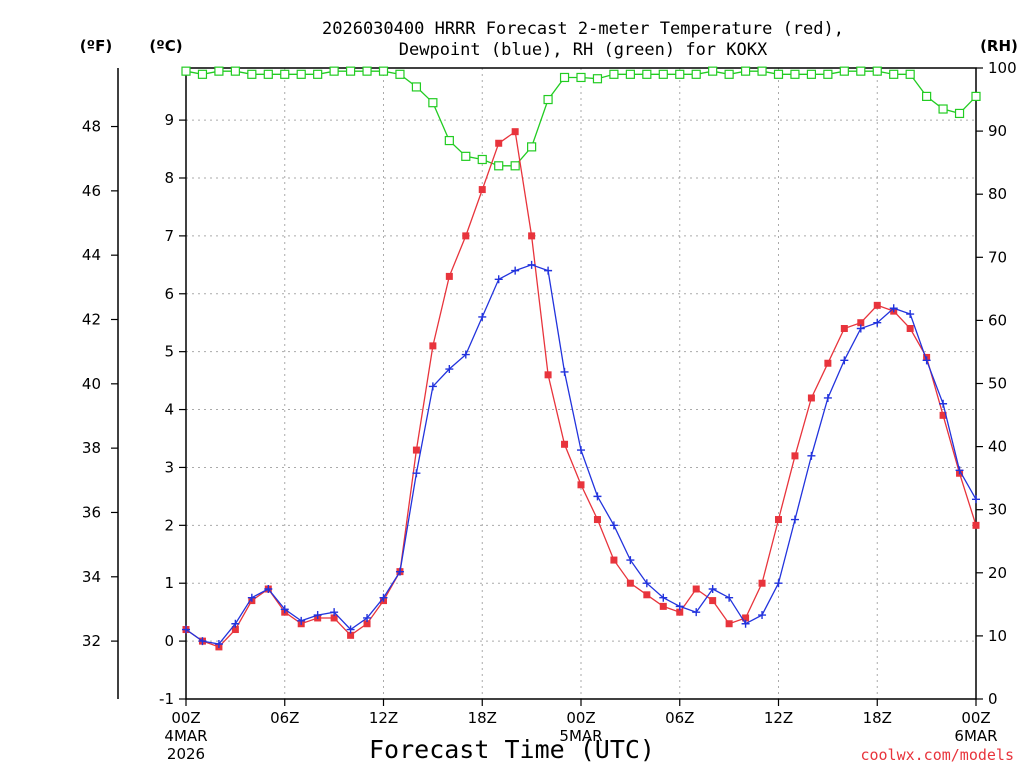 This screenshot has width=1024, height=768. Describe the element at coordinates (166, 699) in the screenshot. I see `celsius-tick-label: -1` at that location.